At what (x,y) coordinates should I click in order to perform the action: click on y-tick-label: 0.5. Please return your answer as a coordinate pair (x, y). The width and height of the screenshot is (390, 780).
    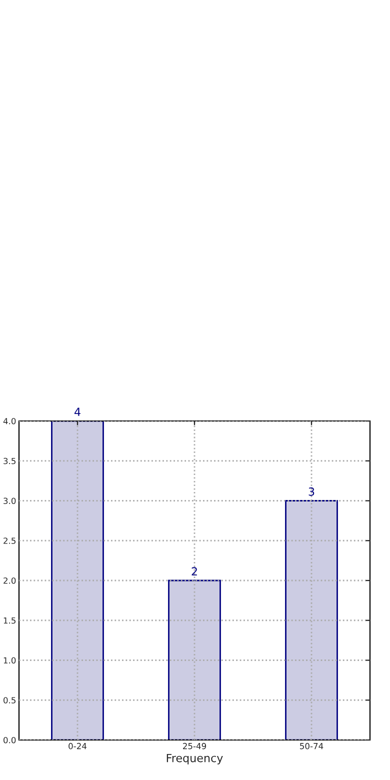
    Looking at the image, I should click on (10, 700).